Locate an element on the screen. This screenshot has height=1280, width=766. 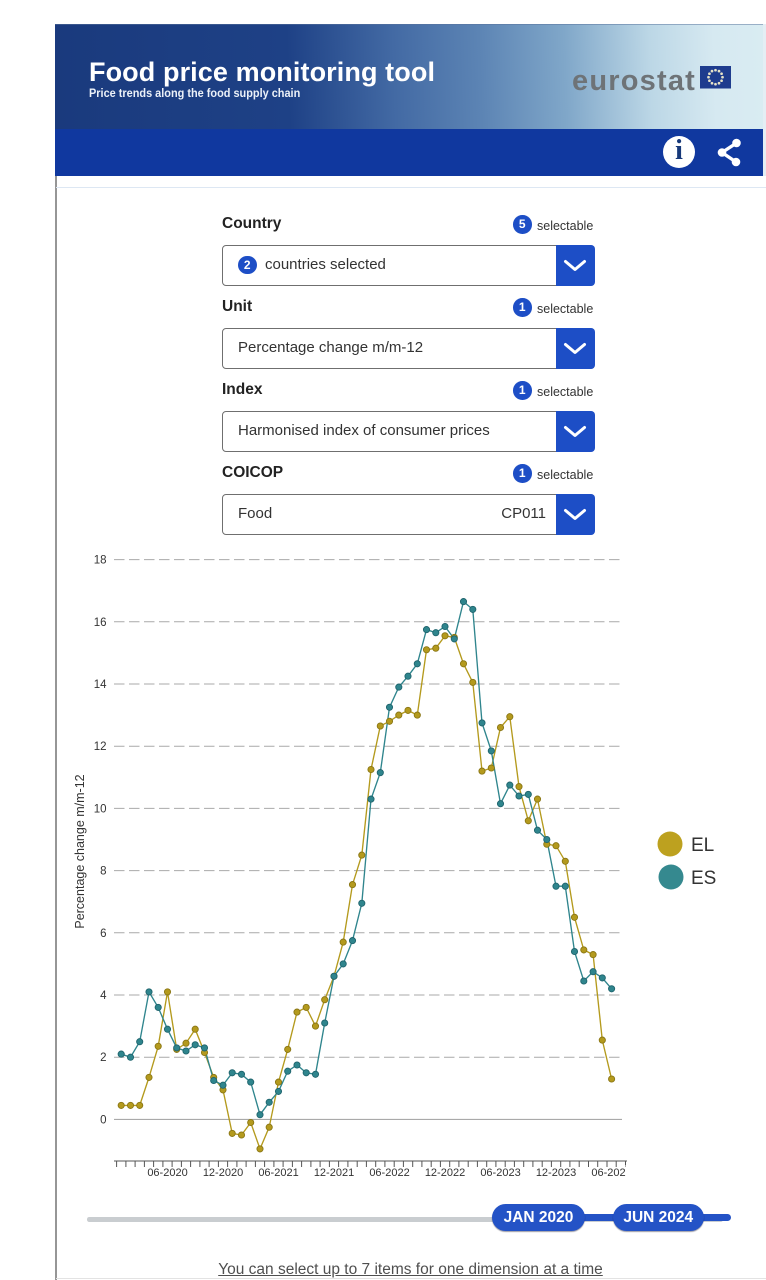
svg-text: 12-2022 is located at coordinates (445, 1173).